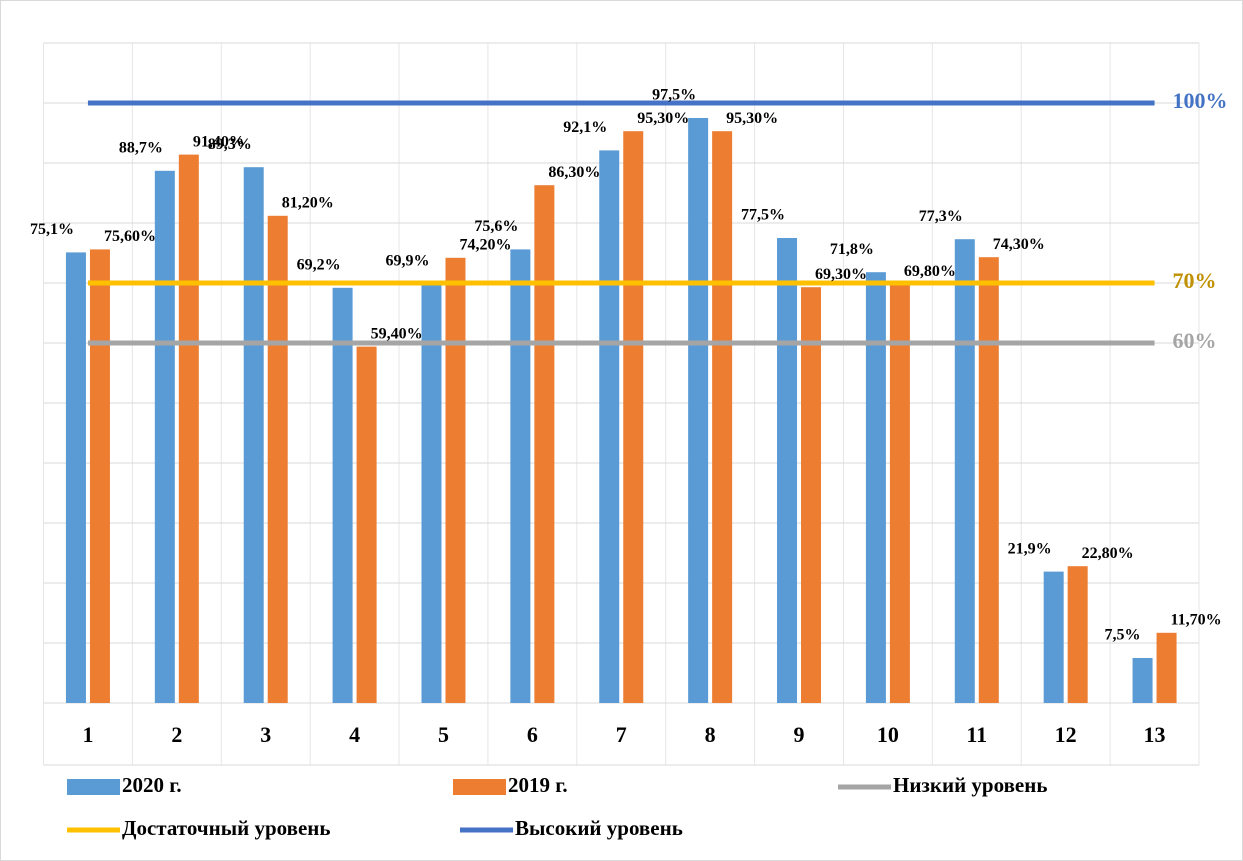  I want to click on data-label: 74,30%, so click(1019, 244).